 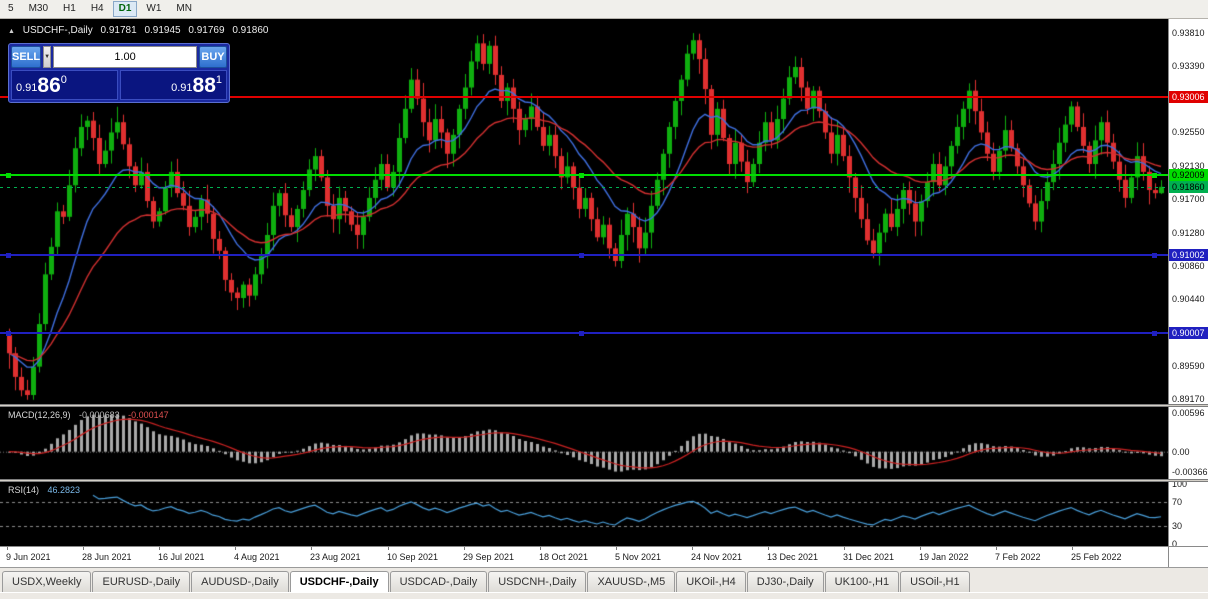 I want to click on time-axis-label: 31 Dec 2021, so click(x=869, y=557).